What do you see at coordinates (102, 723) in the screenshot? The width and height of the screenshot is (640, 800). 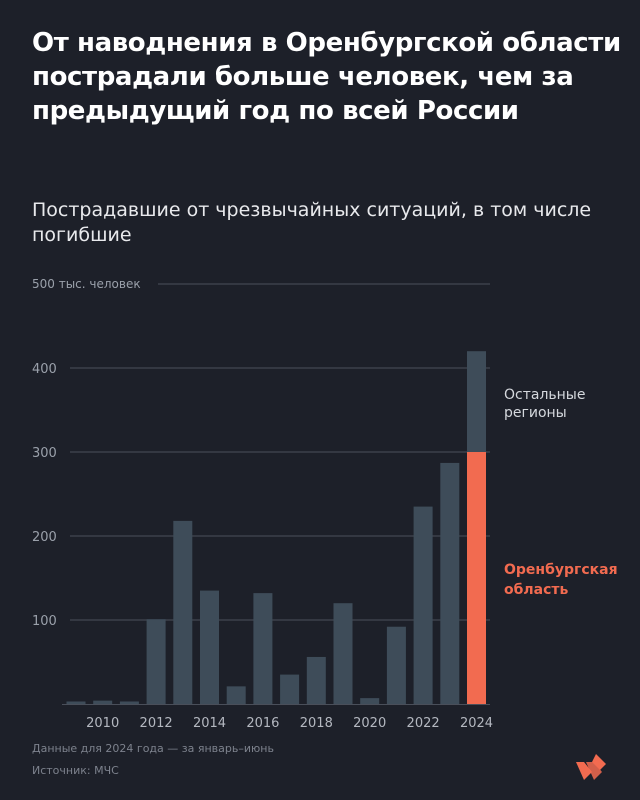 I see `x-tick-label: 2010` at bounding box center [102, 723].